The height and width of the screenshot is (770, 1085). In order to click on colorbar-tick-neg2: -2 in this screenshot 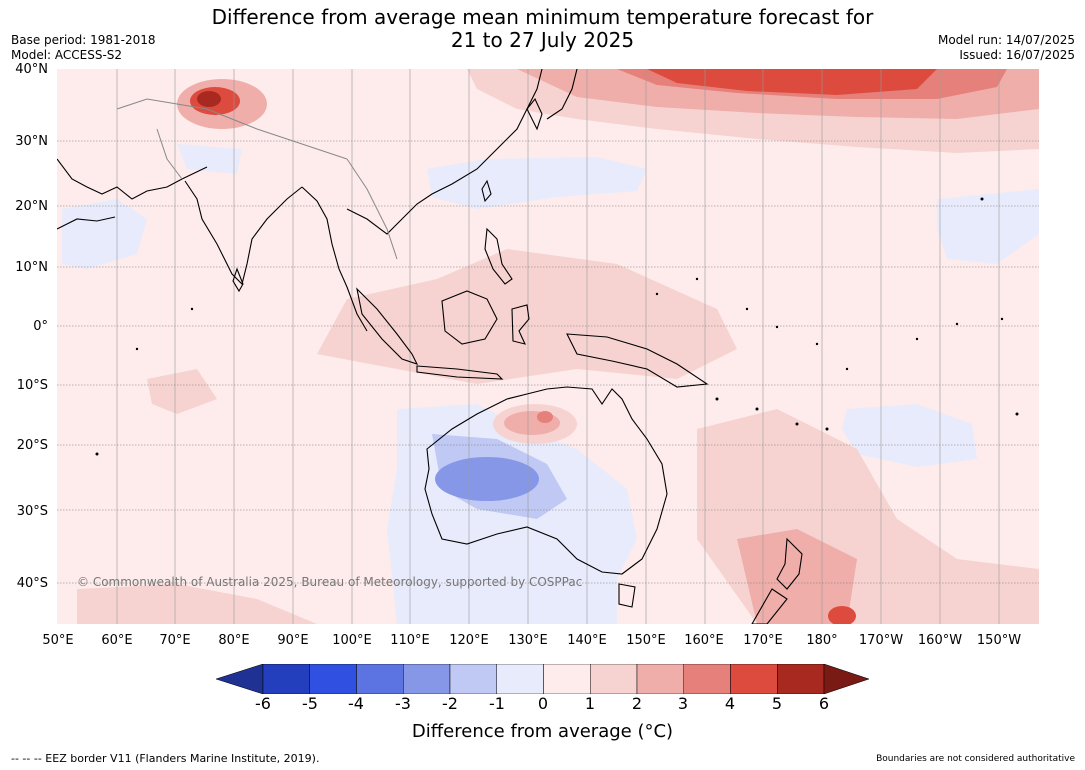, I will do `click(450, 703)`.